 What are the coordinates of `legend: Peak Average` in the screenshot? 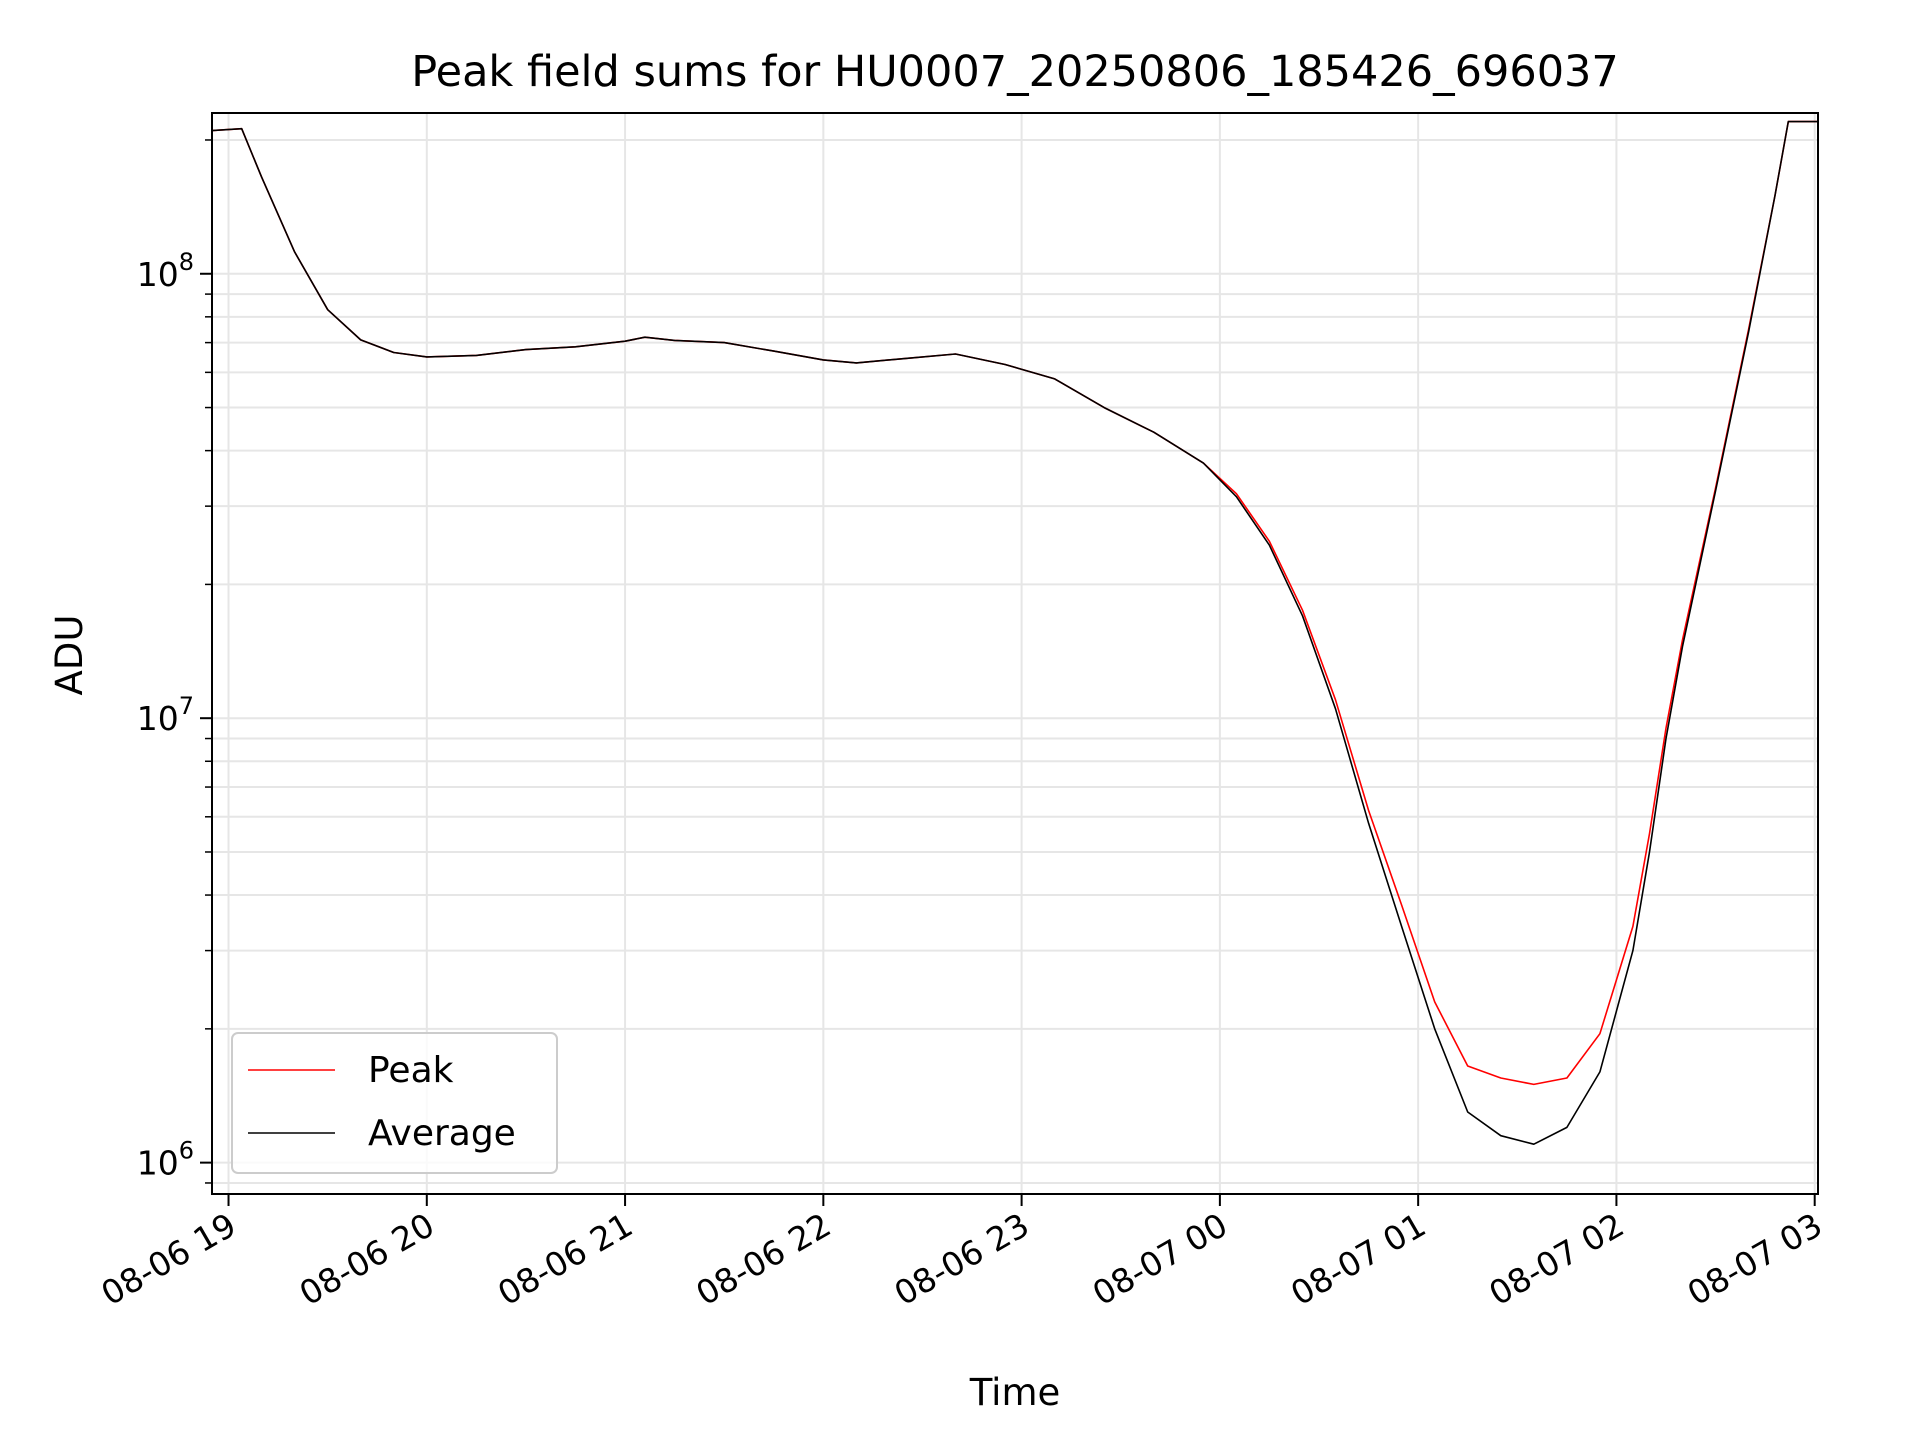 It's located at (394, 1103).